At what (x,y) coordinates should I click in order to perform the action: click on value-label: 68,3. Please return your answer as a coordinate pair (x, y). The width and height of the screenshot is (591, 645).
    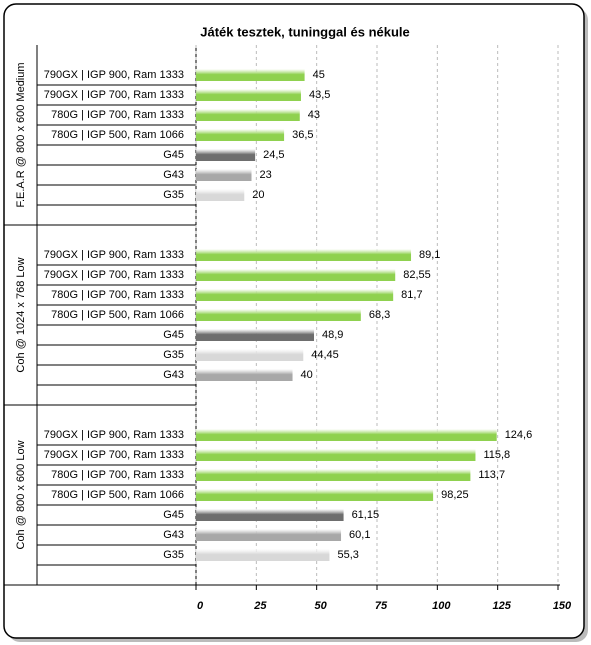
    Looking at the image, I should click on (379, 315).